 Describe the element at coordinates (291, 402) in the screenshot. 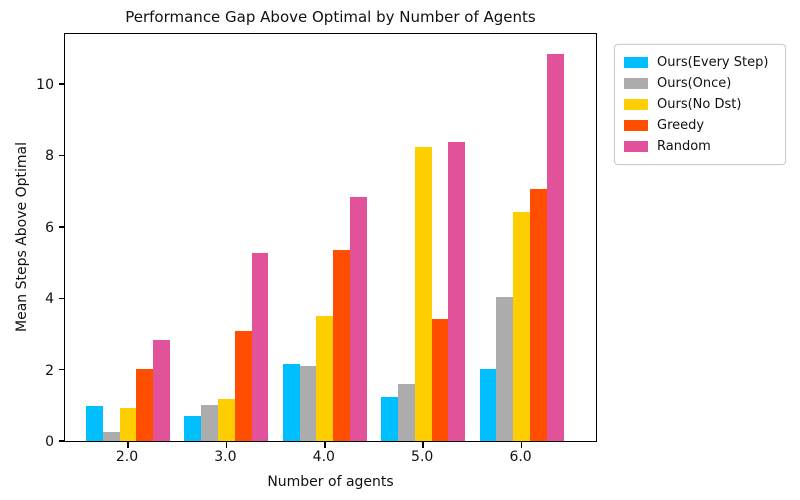

I see `bar-ours-every-step-agents-4.0` at that location.